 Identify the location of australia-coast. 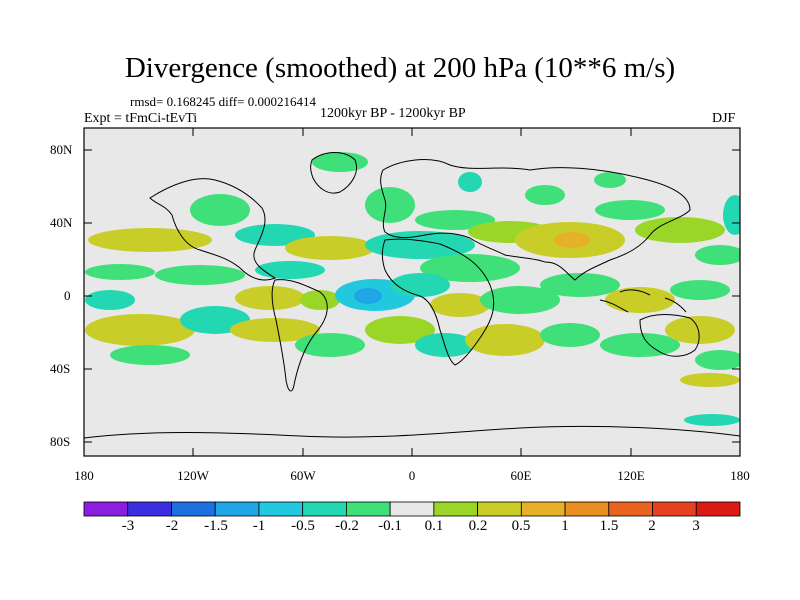
(669, 335).